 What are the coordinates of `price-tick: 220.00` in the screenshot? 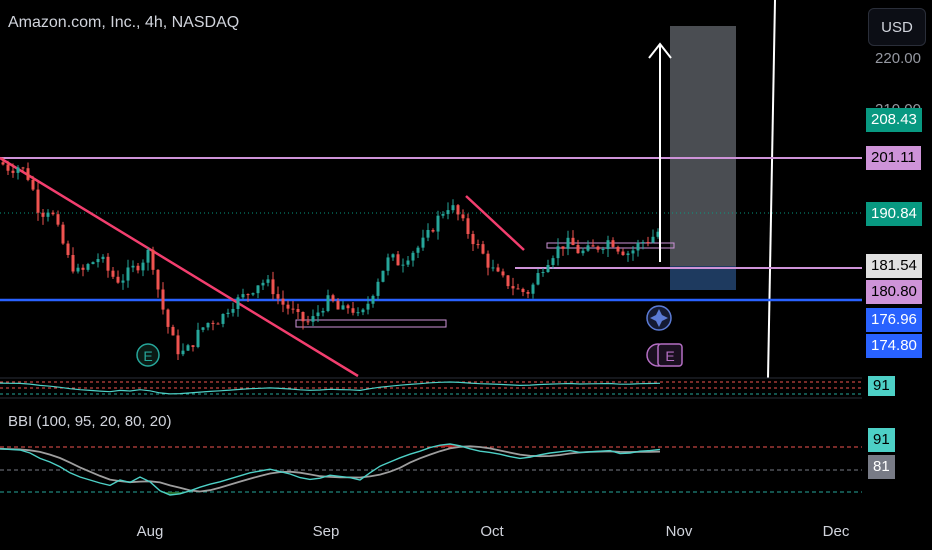 It's located at (898, 58).